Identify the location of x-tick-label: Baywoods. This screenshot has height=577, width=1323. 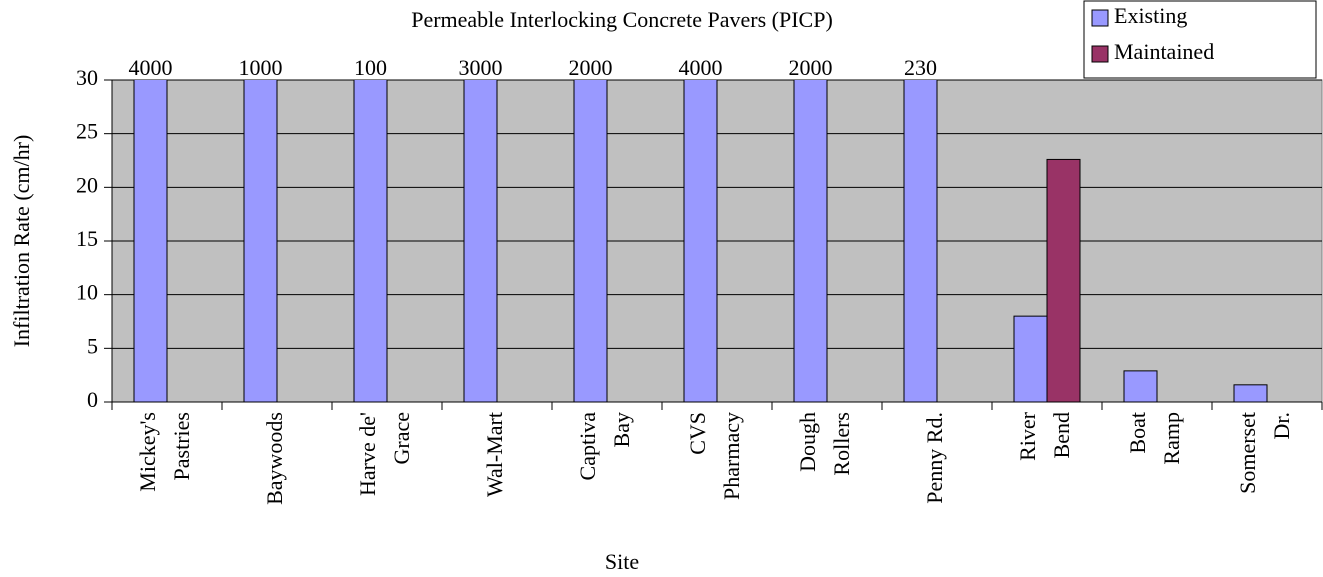
(274, 458).